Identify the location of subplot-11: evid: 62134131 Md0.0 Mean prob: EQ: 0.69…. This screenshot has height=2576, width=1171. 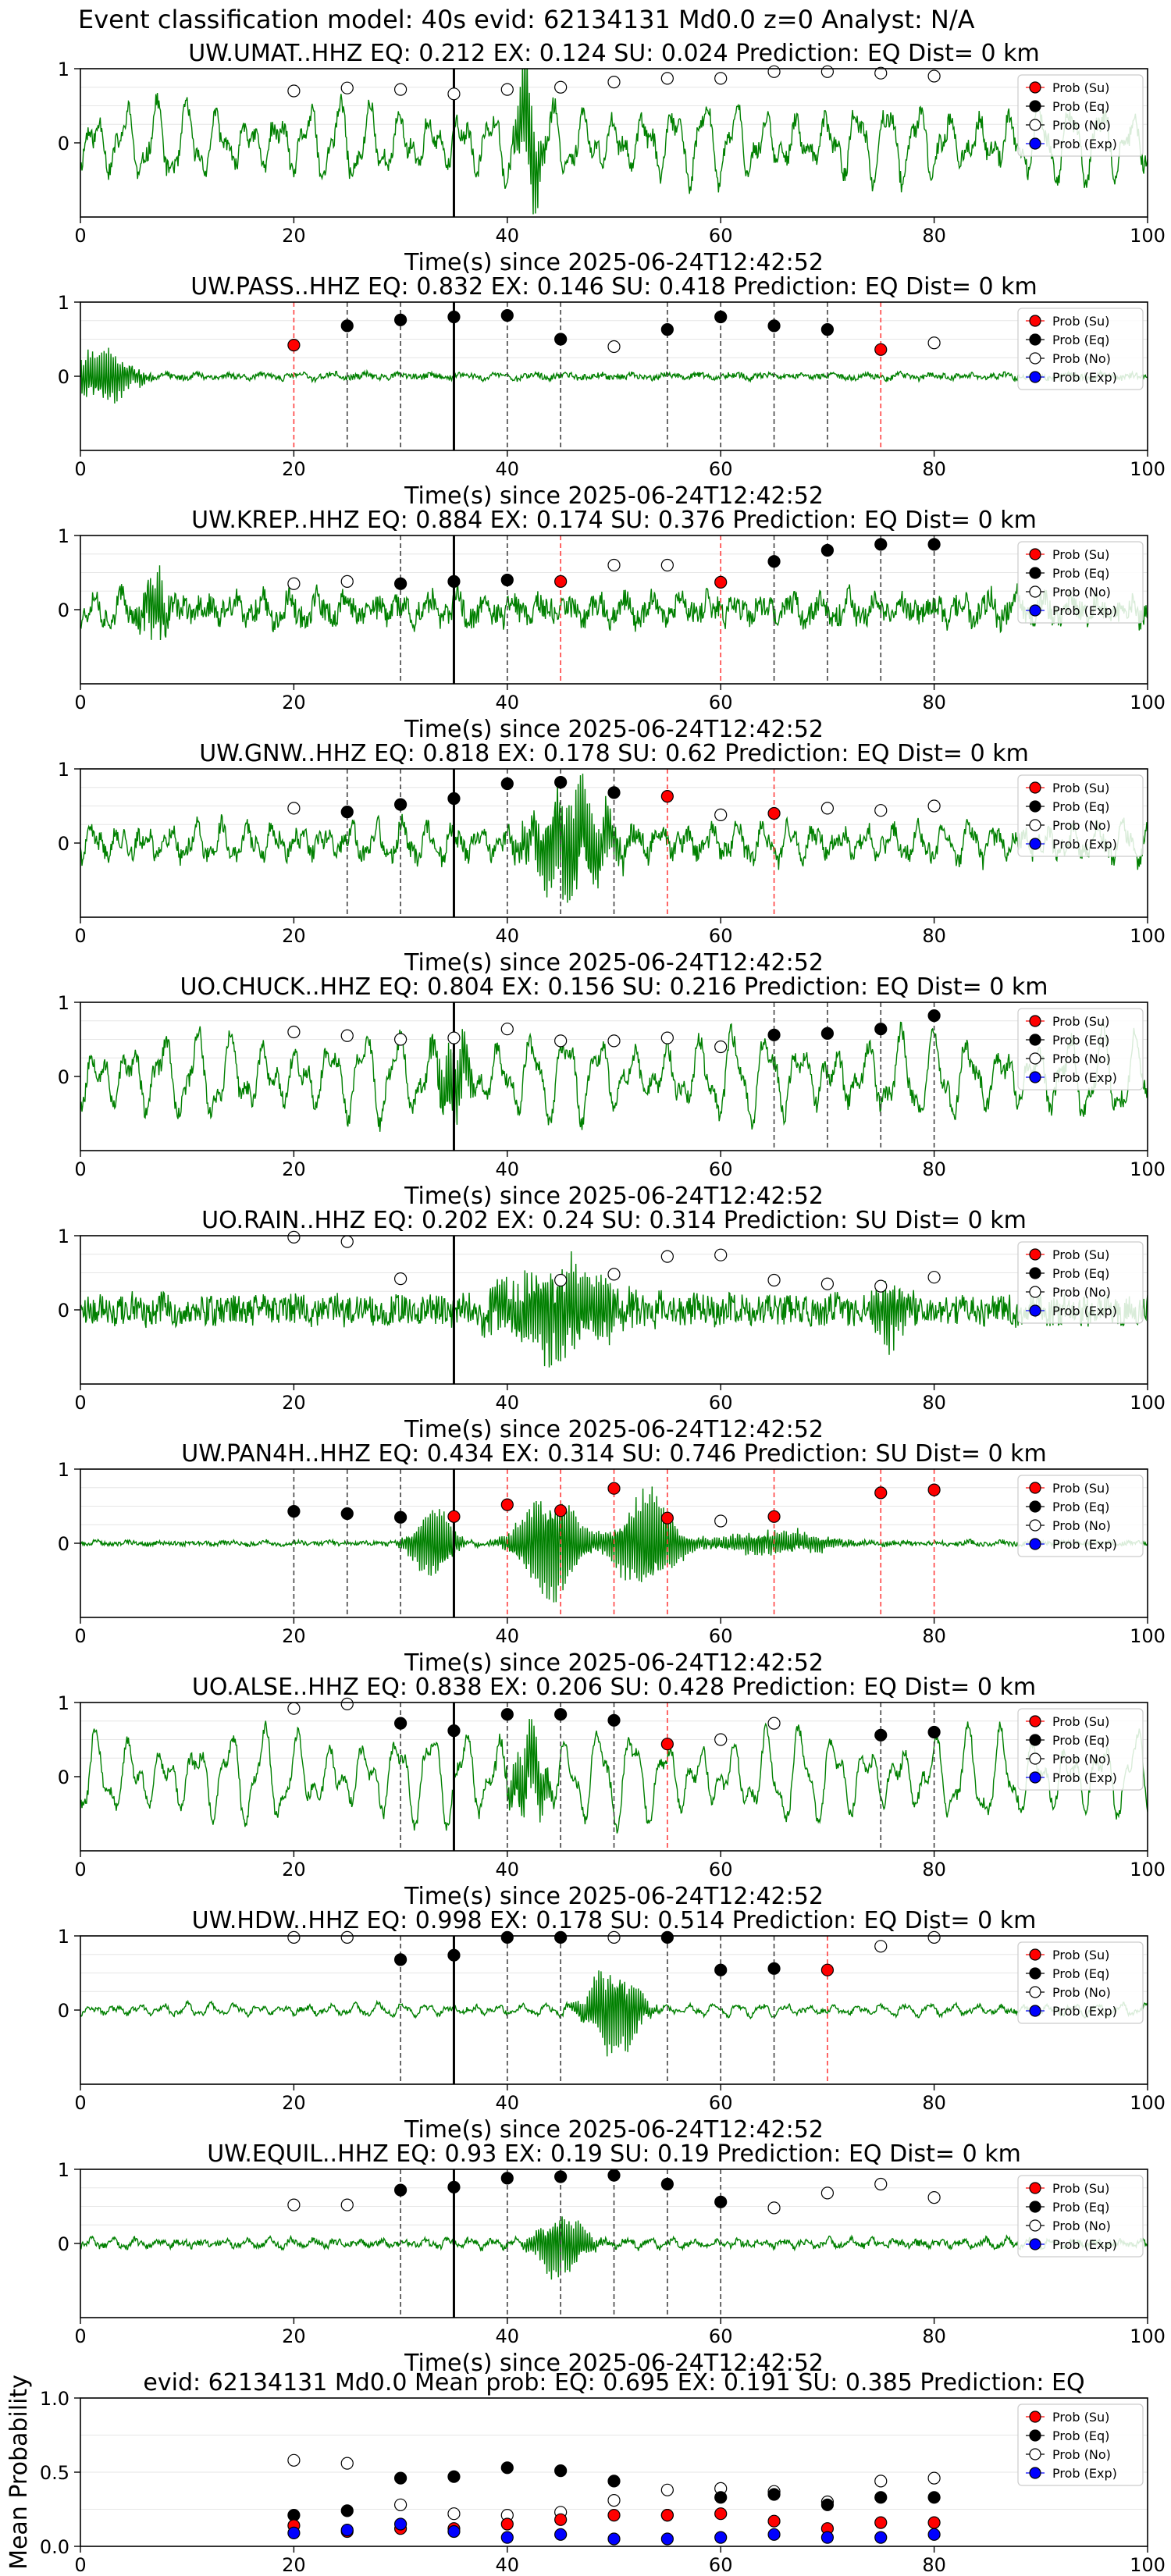
(585, 2472).